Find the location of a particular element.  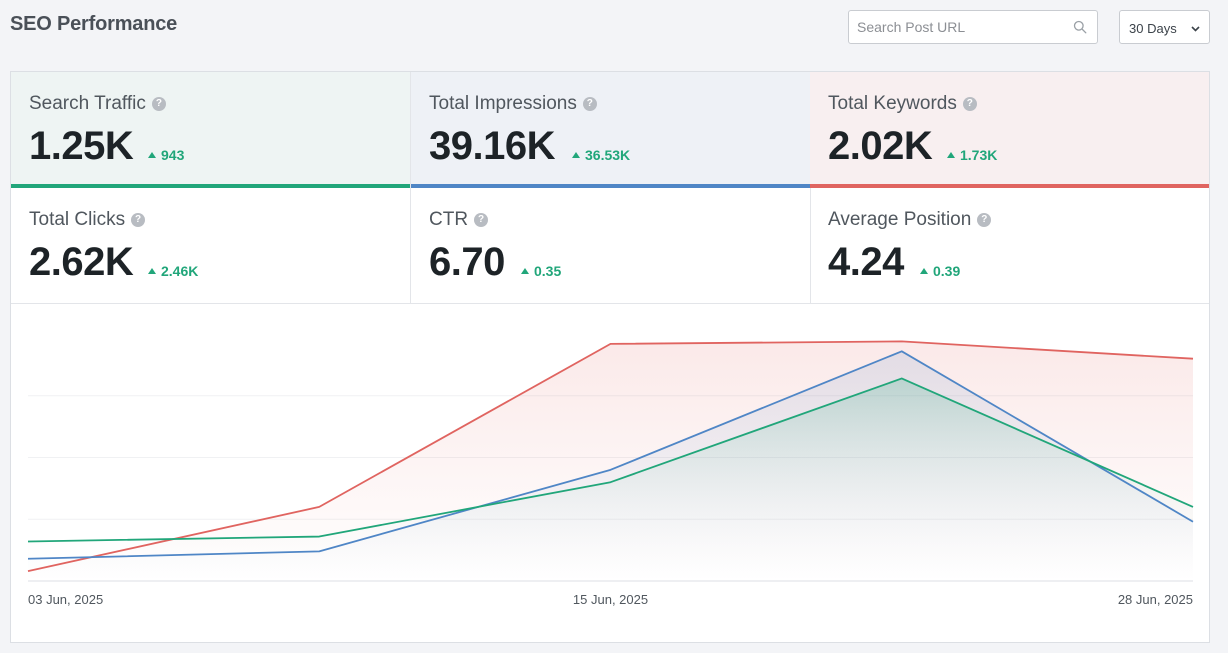

stat-ctr: CTR? 6.70 0.35 is located at coordinates (611, 246).